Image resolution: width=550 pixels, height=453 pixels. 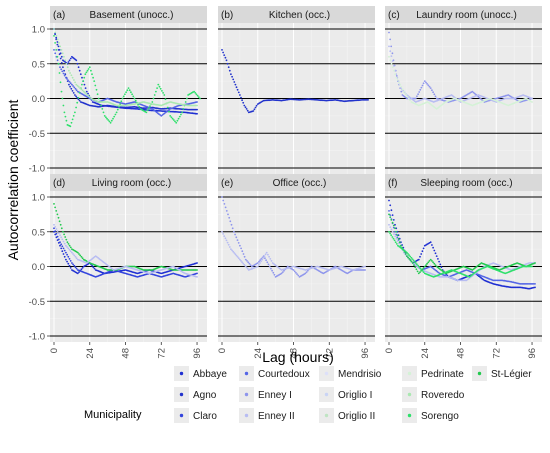 I want to click on x-tick-label: 96, so click(x=532, y=353).